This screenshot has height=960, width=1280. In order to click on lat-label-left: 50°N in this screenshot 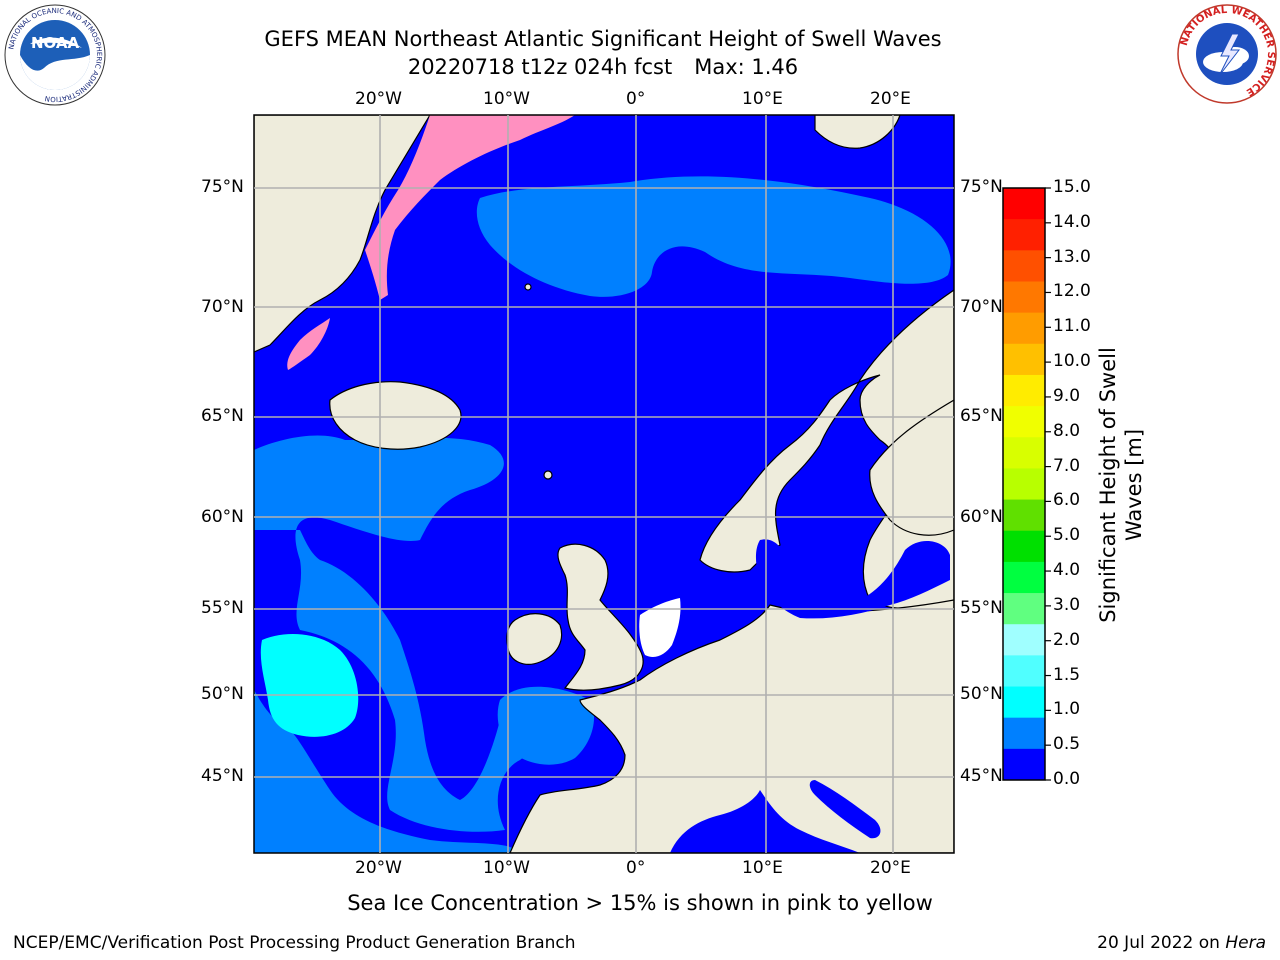, I will do `click(222, 694)`.